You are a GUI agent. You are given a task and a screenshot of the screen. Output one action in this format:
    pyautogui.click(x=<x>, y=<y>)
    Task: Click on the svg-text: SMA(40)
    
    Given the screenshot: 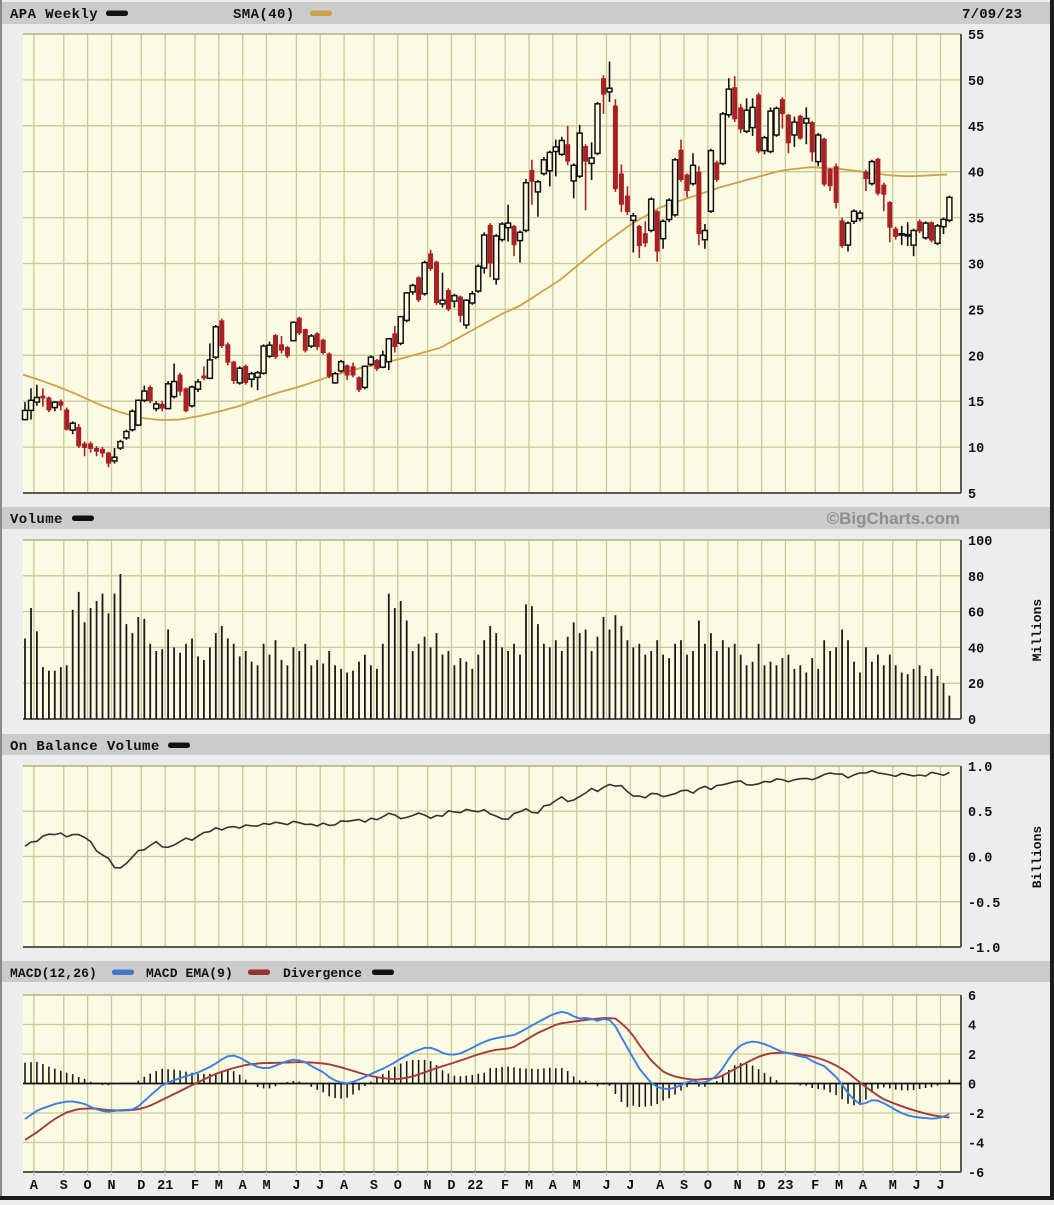 What is the action you would take?
    pyautogui.click(x=264, y=15)
    